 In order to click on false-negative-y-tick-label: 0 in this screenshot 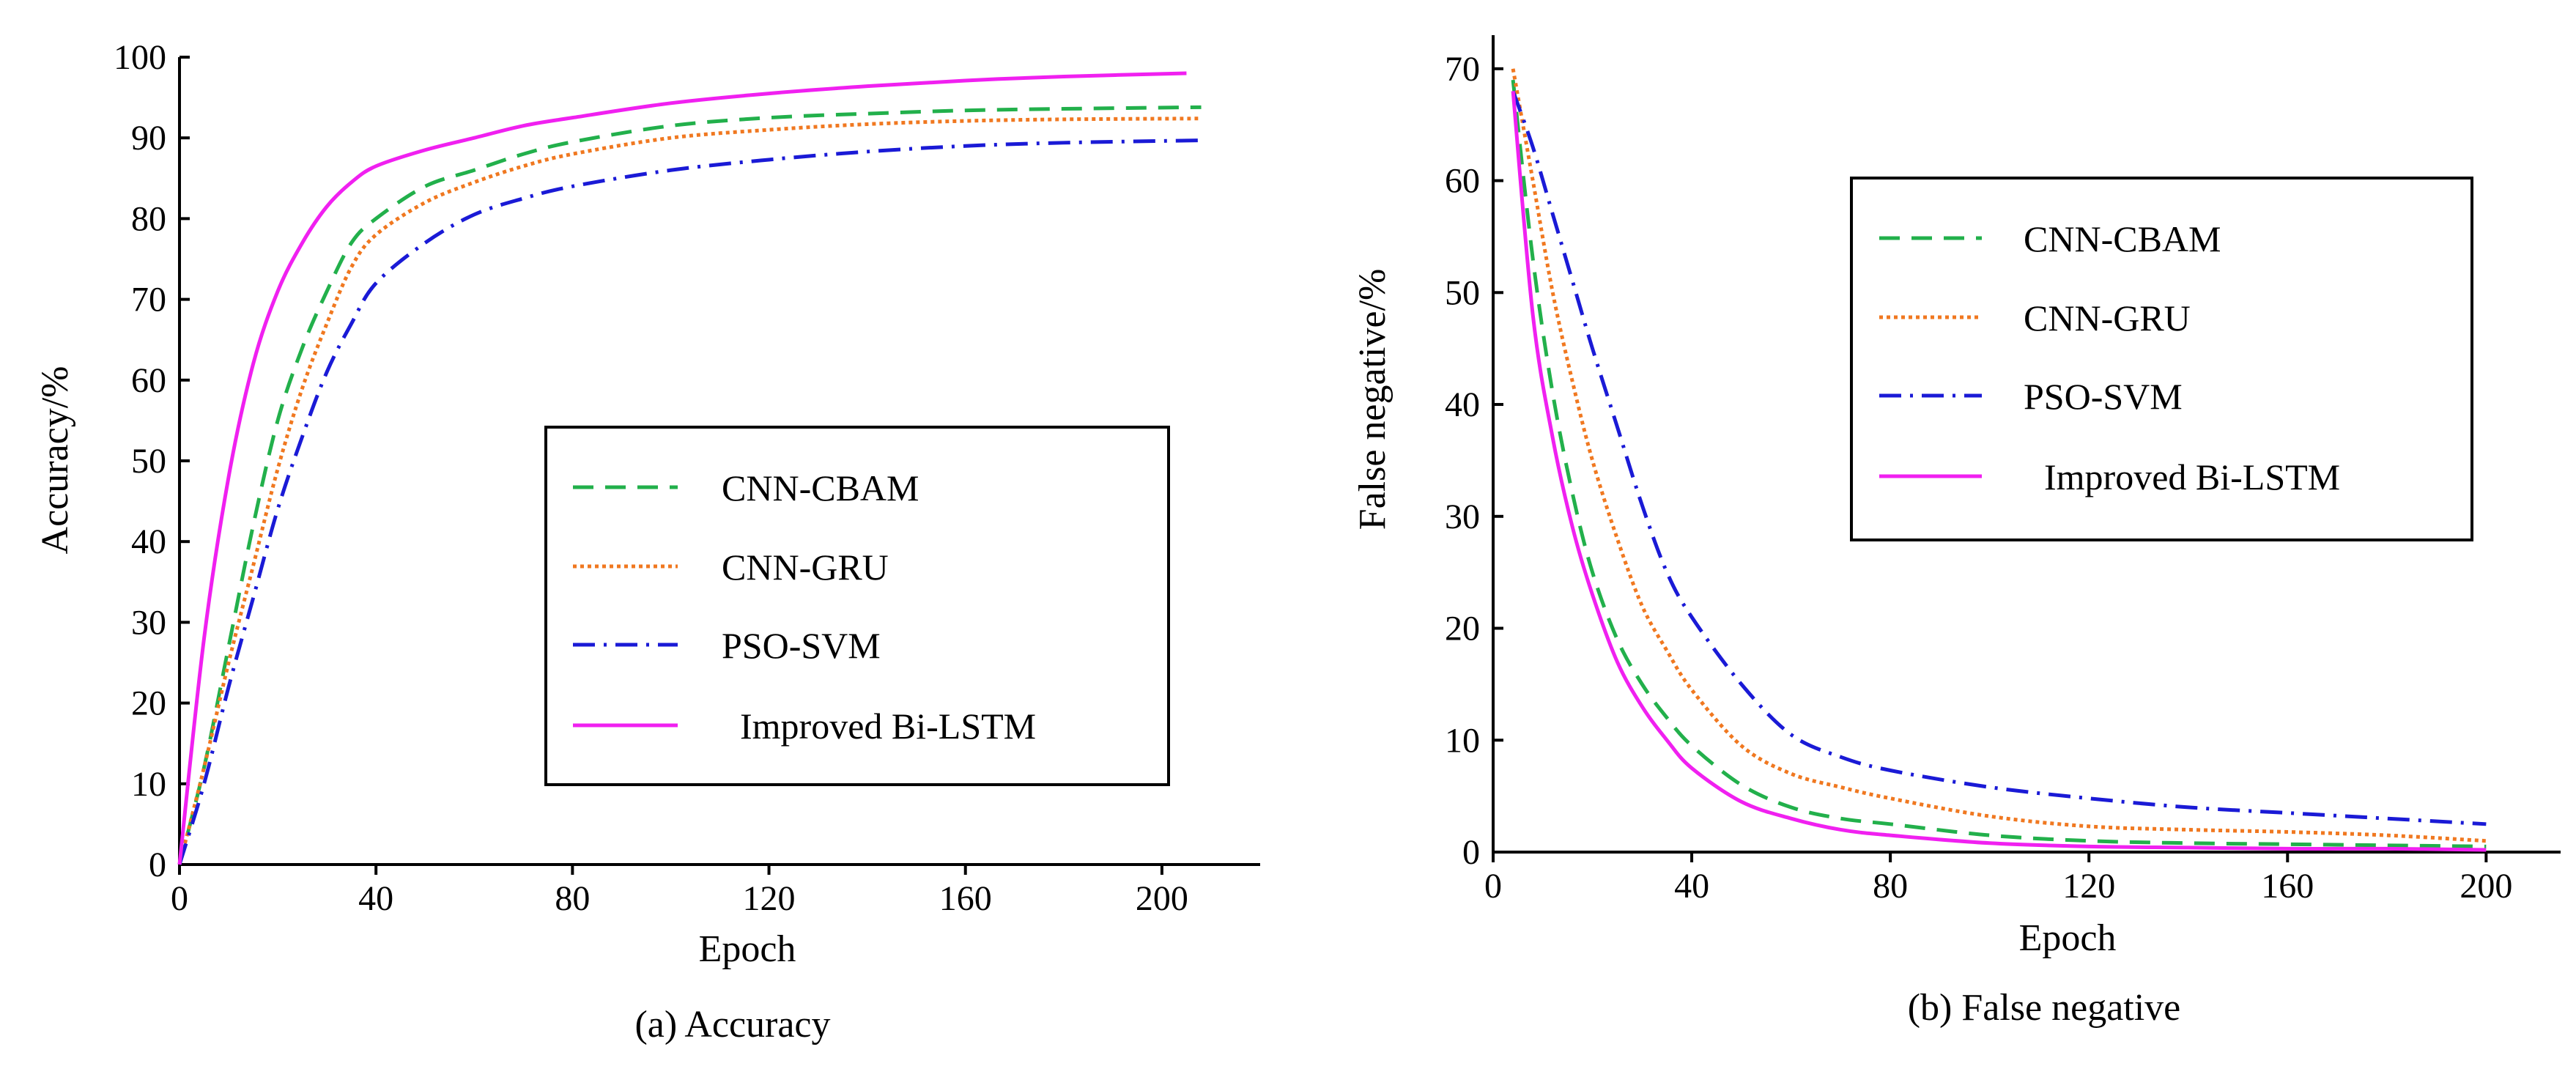, I will do `click(1471, 853)`.